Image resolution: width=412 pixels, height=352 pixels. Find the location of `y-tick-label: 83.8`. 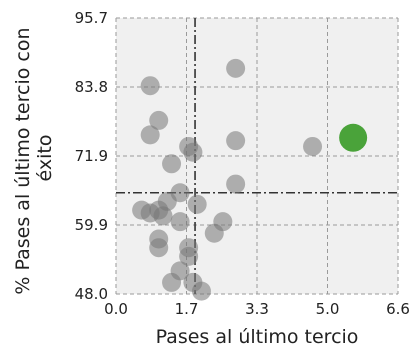

y-tick-label: 83.8 is located at coordinates (91, 87).